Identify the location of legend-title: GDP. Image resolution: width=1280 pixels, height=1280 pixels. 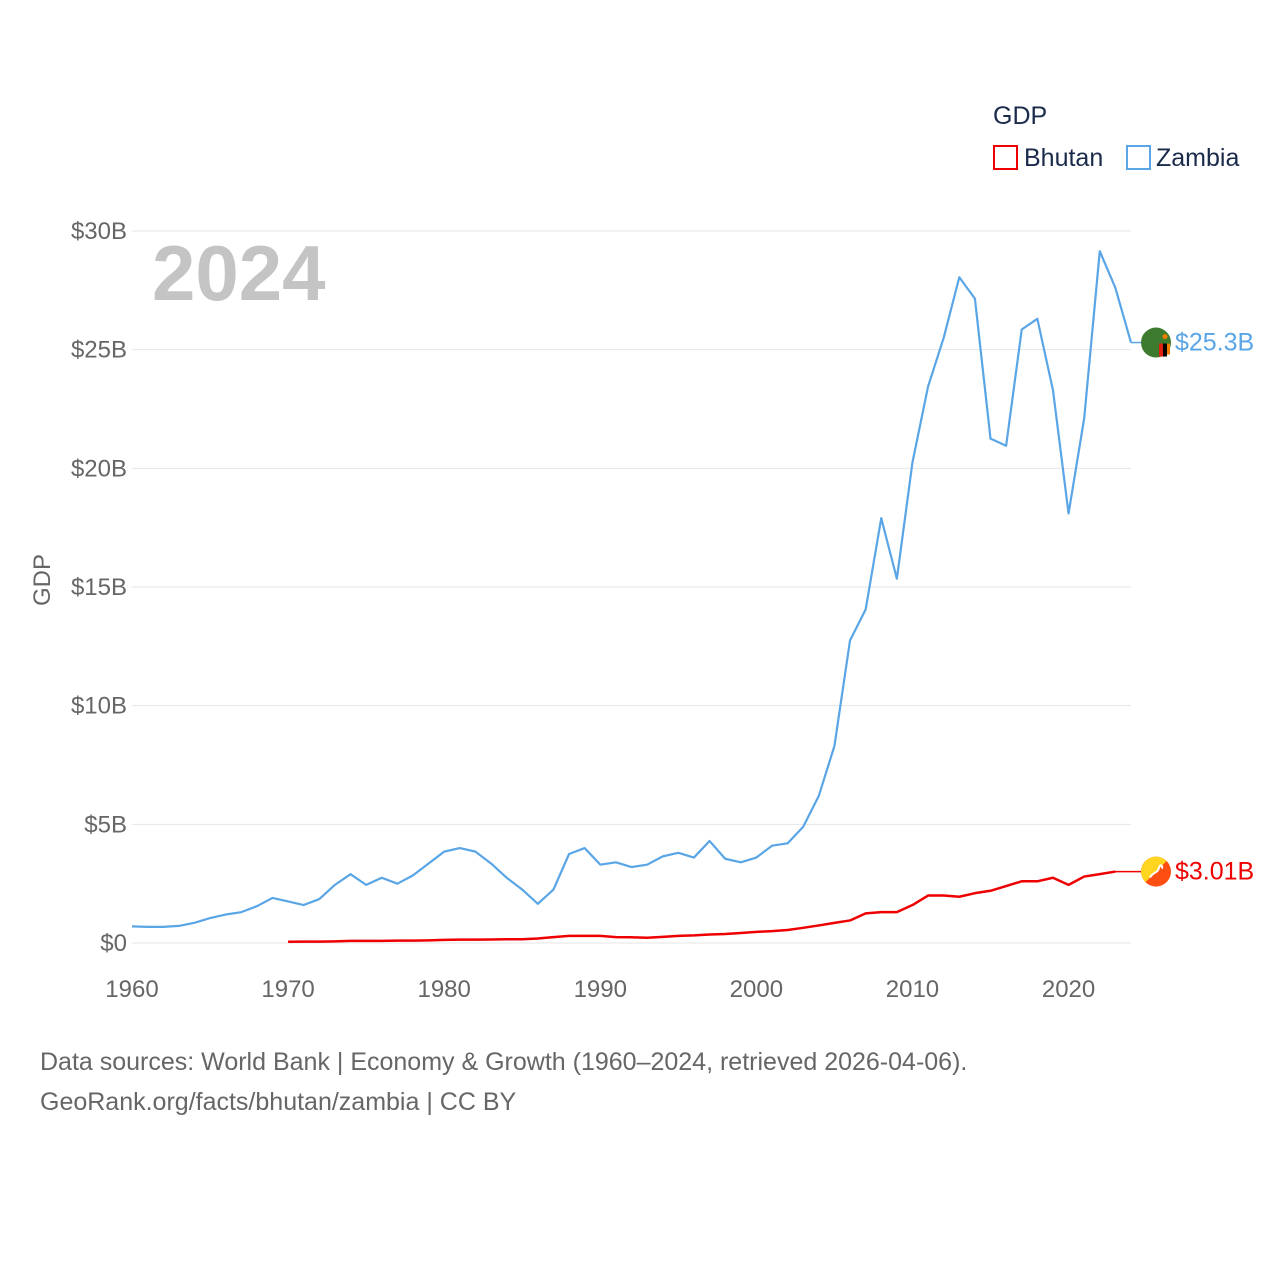
(1020, 116).